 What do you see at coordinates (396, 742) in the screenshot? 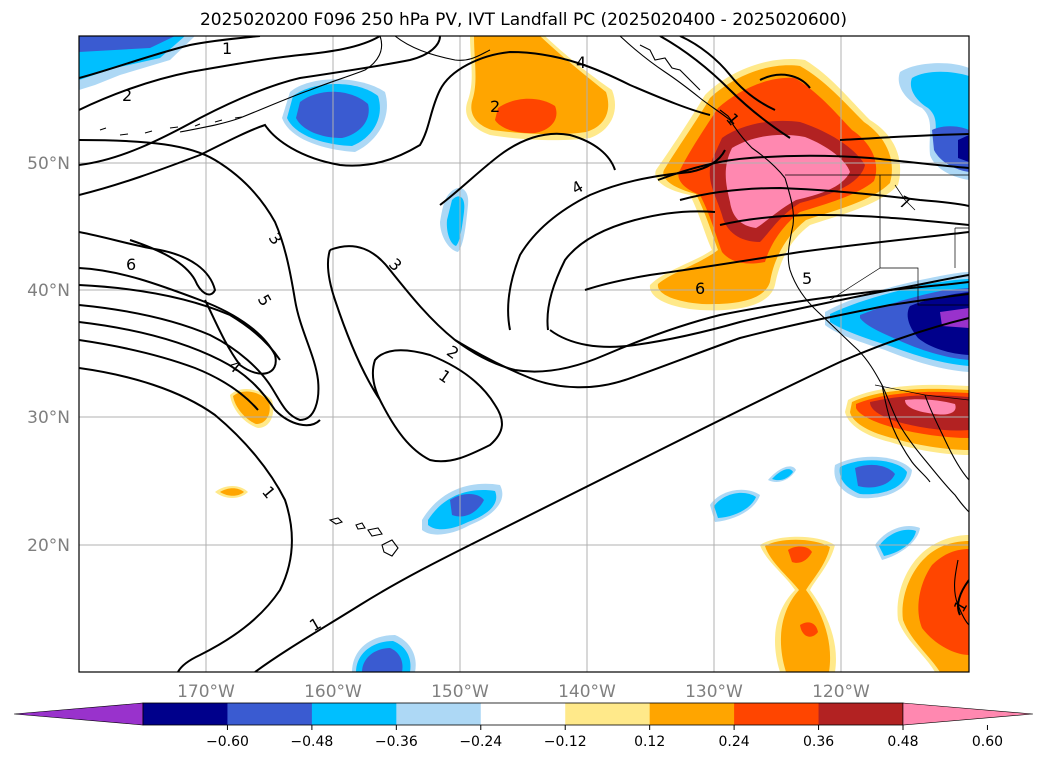
I see `colorbar-tick-label: −0.36` at bounding box center [396, 742].